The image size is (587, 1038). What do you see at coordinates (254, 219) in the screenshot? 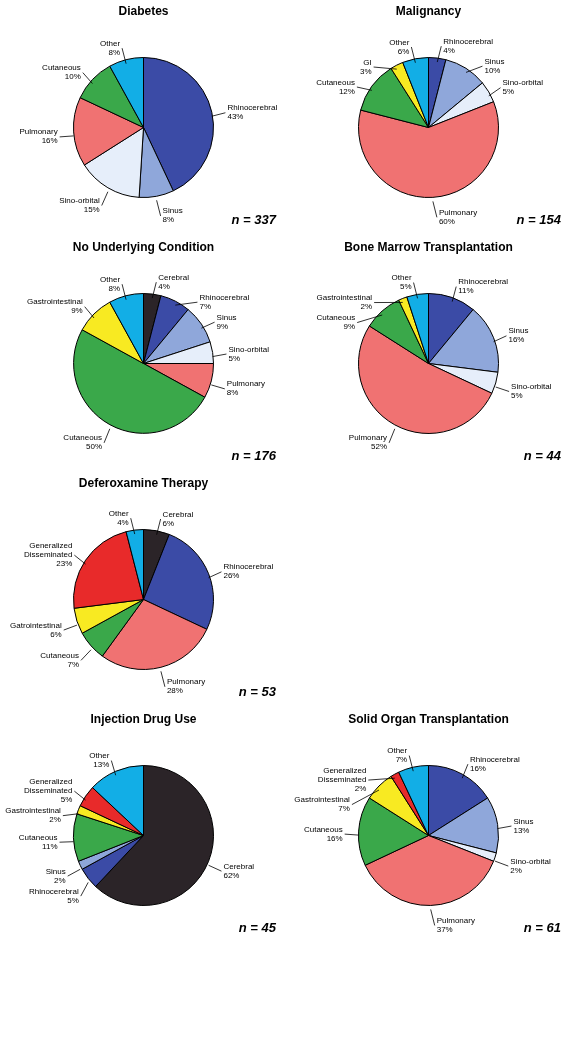
I see `text: n = 337` at bounding box center [254, 219].